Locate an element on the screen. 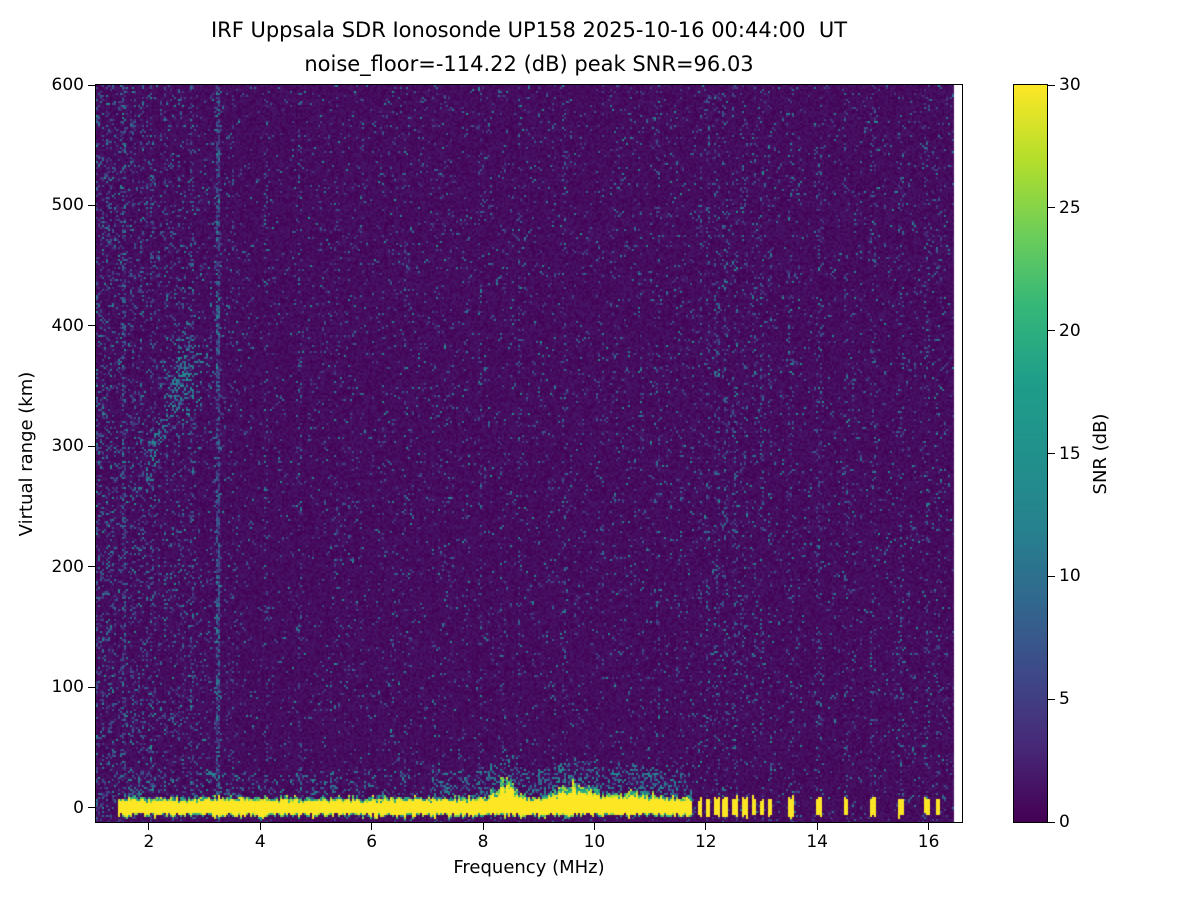 This screenshot has width=1200, height=900. colorbar-tick-label: 0 is located at coordinates (1064, 822).